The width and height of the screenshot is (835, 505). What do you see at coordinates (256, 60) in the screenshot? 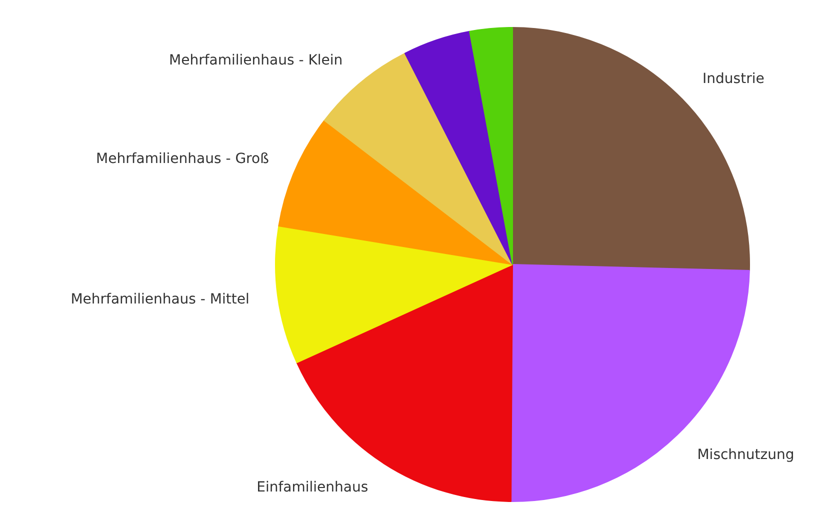
I see `slice-label: Mehrfamilienhaus - Klein` at bounding box center [256, 60].